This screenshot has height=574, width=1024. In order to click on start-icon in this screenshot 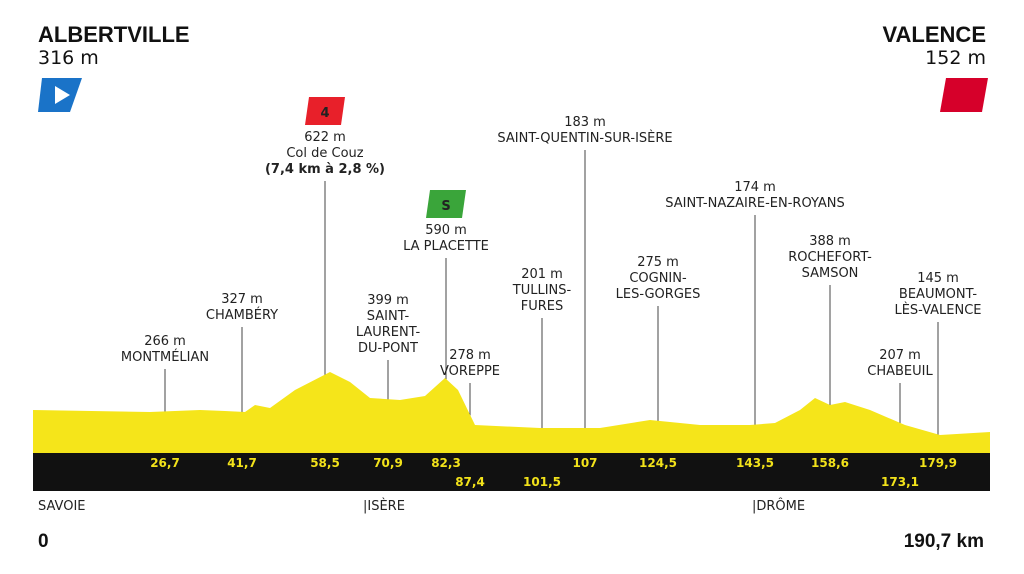, I will do `click(62, 95)`.